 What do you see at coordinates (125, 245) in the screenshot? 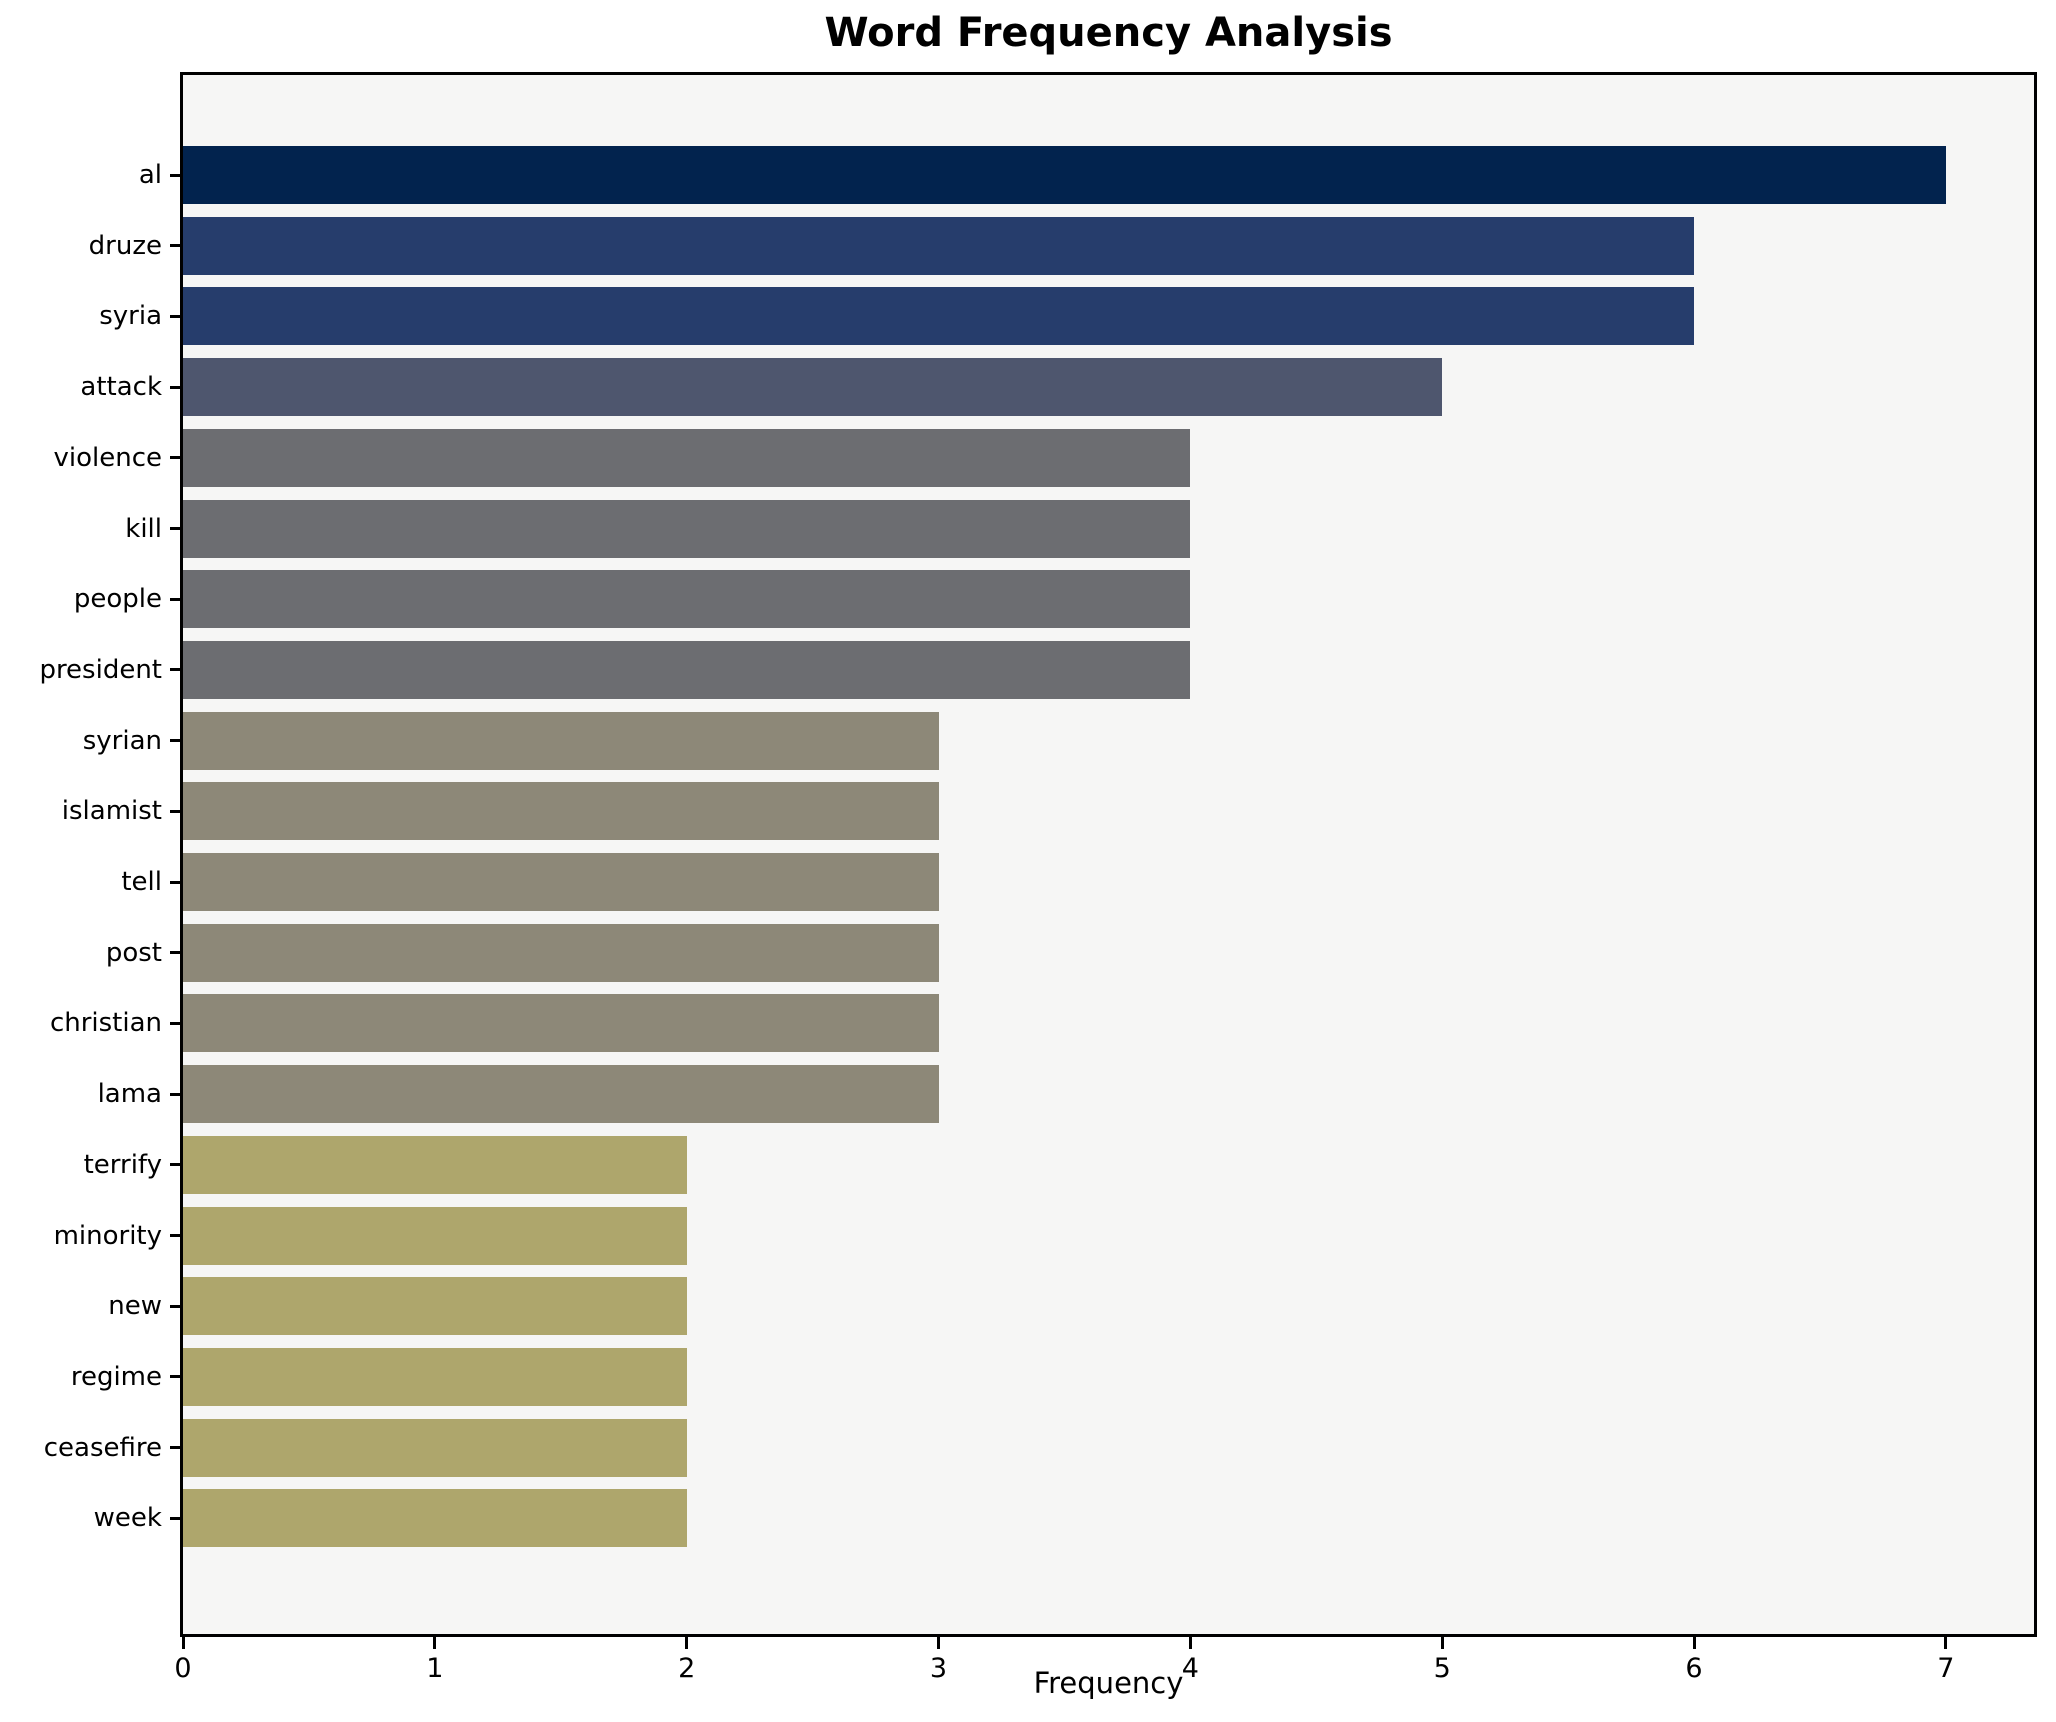
I see `y-tick-label: druze` at bounding box center [125, 245].